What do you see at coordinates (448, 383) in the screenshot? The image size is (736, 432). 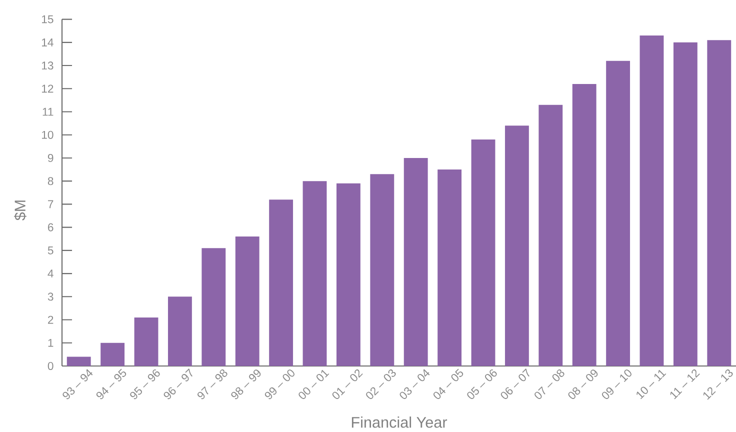 I see `x-tick-label: 04 – 05` at bounding box center [448, 383].